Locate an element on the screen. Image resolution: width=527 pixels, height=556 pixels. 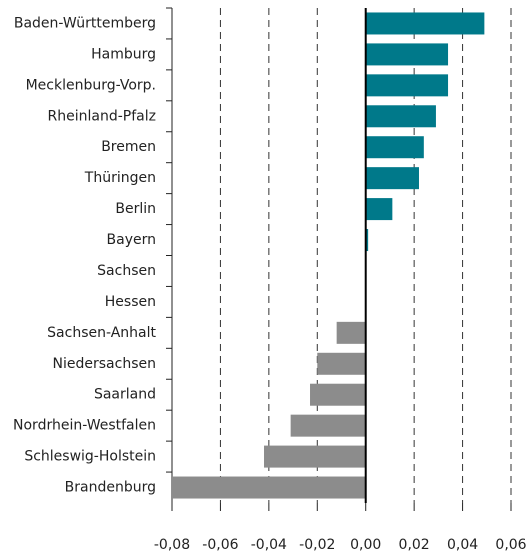
y-tick-label: Berlin is located at coordinates (135, 209).